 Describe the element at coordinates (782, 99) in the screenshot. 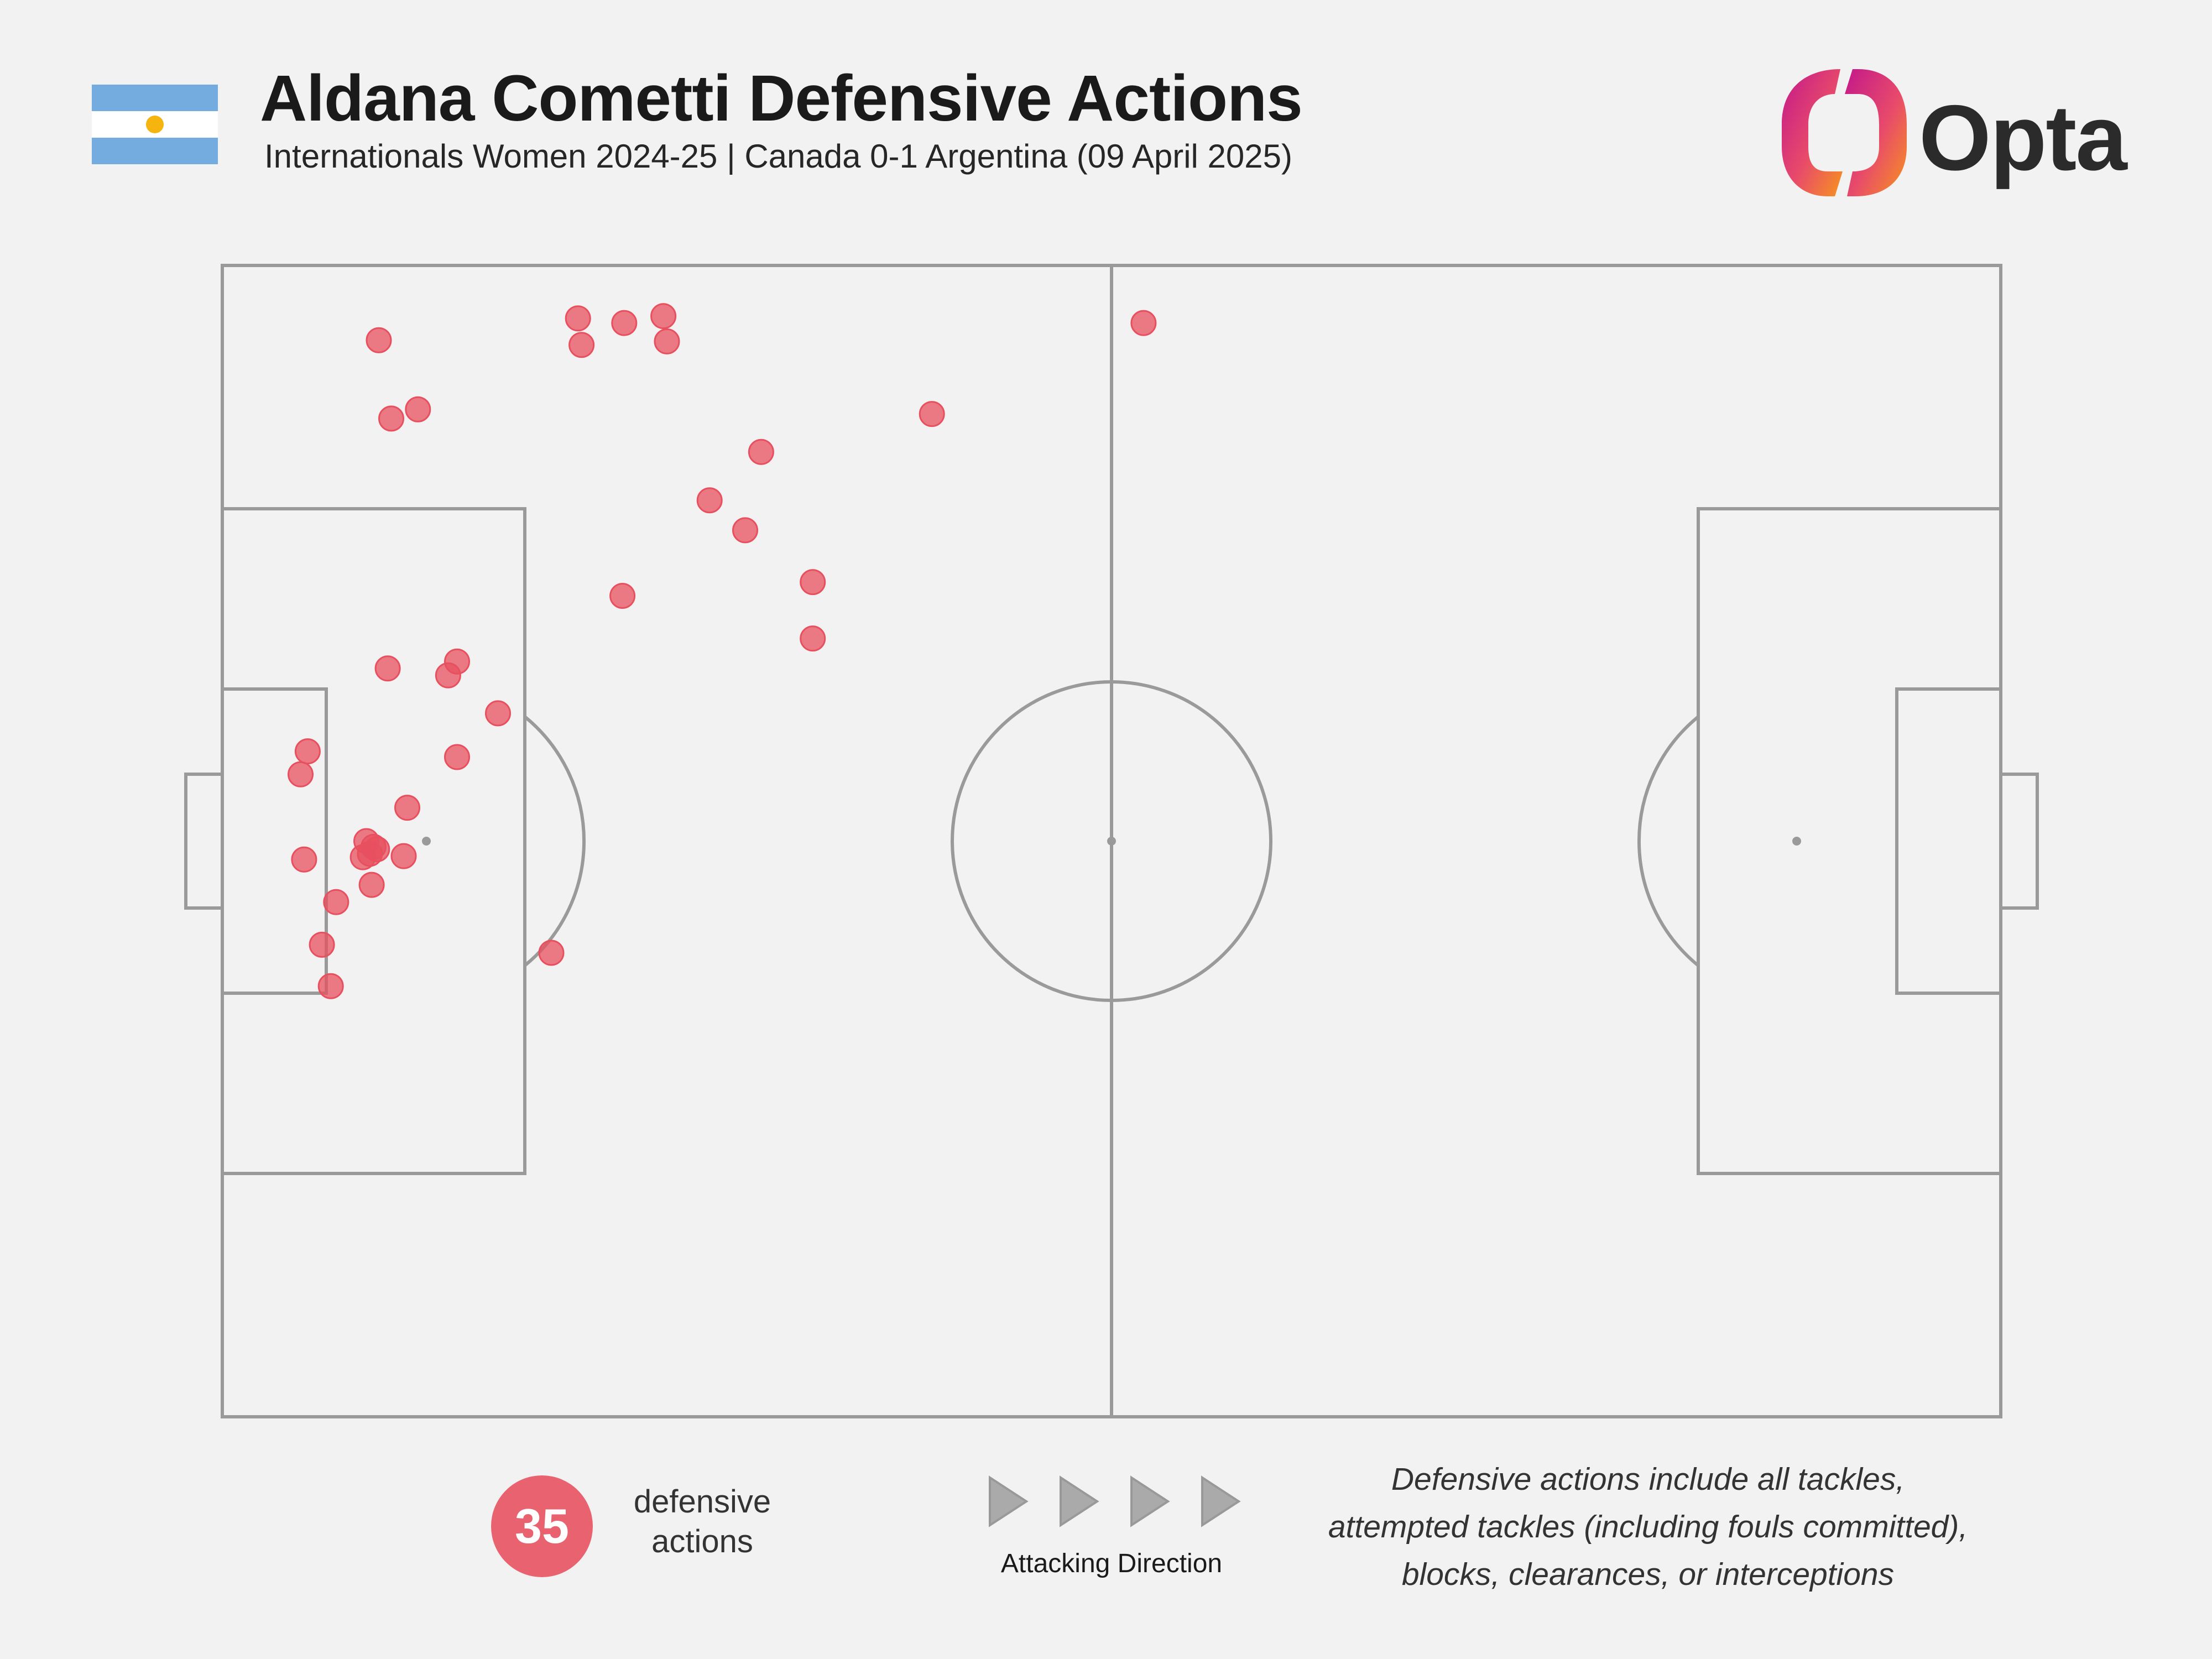

I see `page-title: Aldana Cometti Defensive Actions` at that location.